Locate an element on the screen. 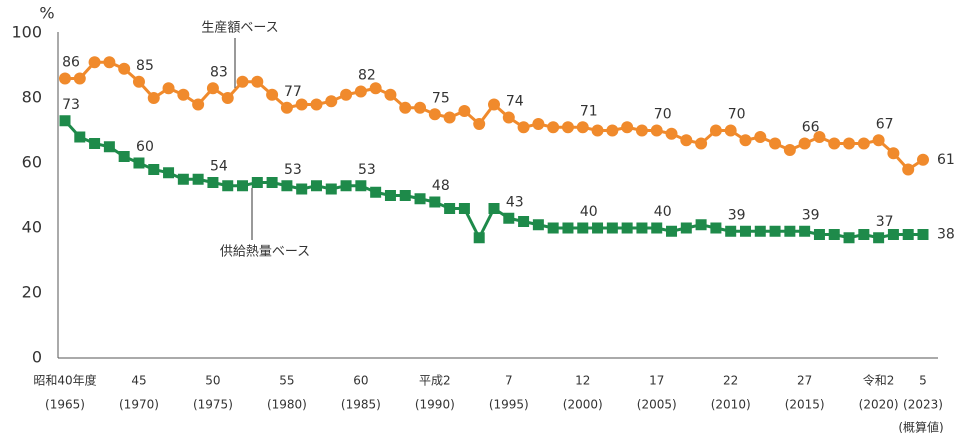 Image resolution: width=959 pixels, height=433 pixels. series-label: 供給熱量ベース is located at coordinates (265, 252).